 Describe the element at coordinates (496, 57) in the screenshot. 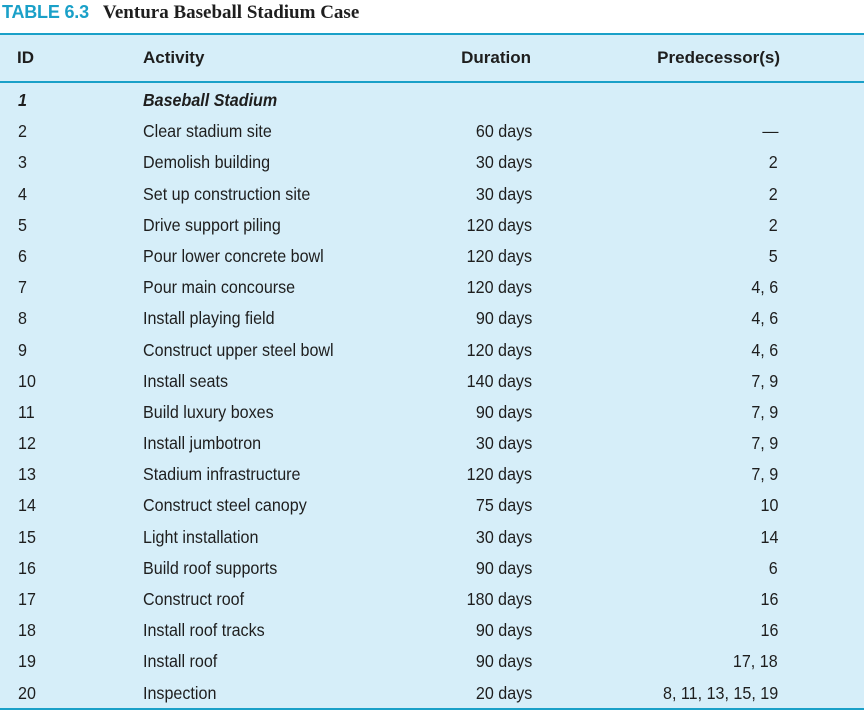

I see `column-header-duration: Duration` at that location.